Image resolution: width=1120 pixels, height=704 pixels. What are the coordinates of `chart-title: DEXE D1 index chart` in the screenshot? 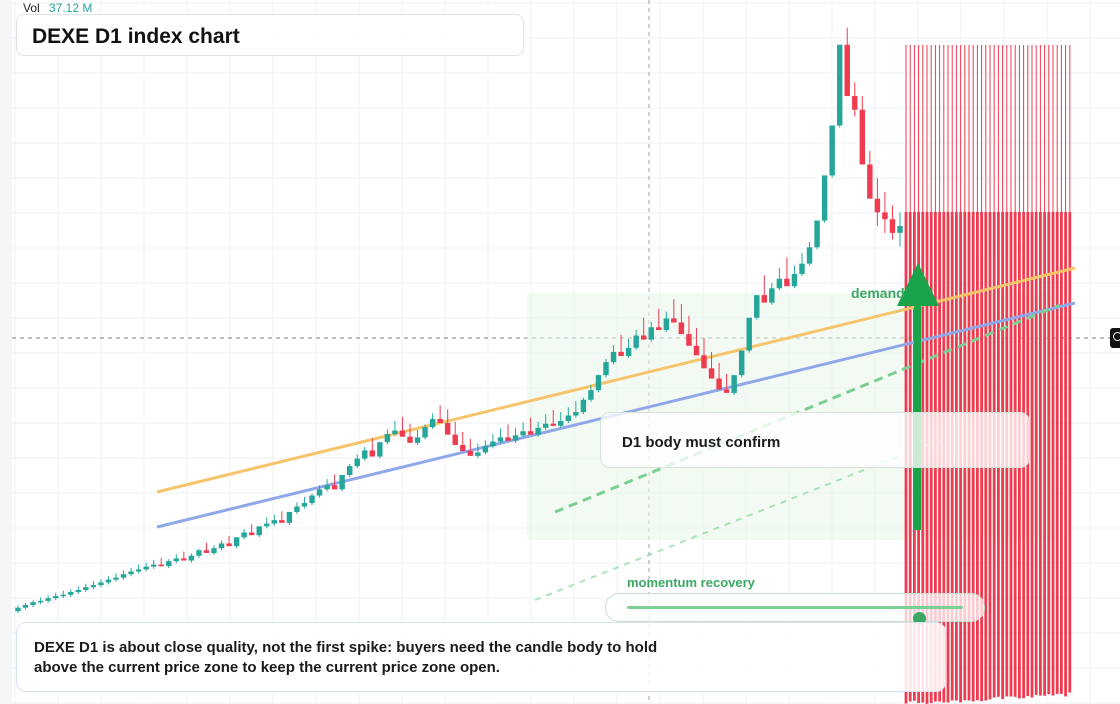 It's located at (136, 37).